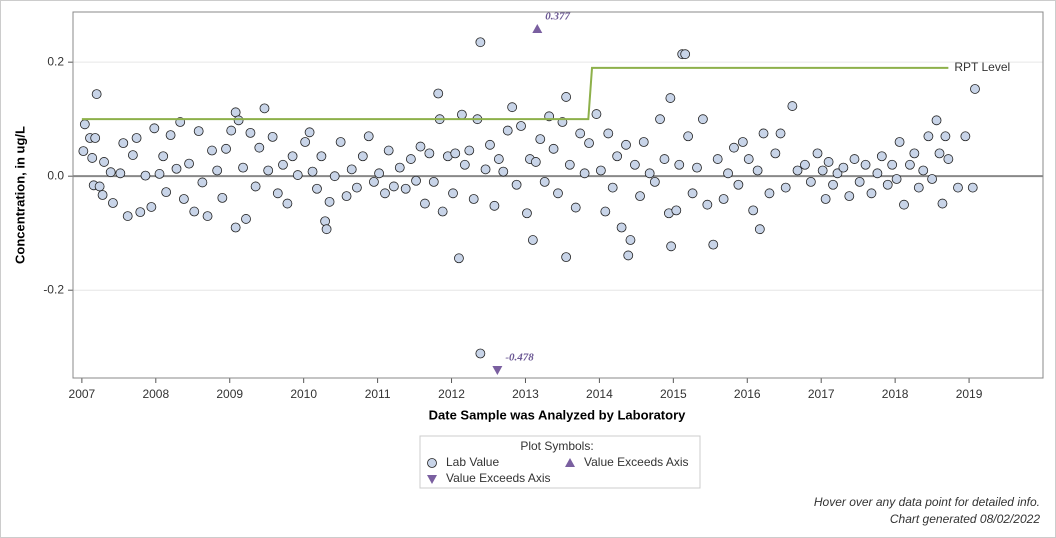 This screenshot has width=1056, height=538. Describe the element at coordinates (55, 175) in the screenshot. I see `y-tick-label: 0.0` at that location.